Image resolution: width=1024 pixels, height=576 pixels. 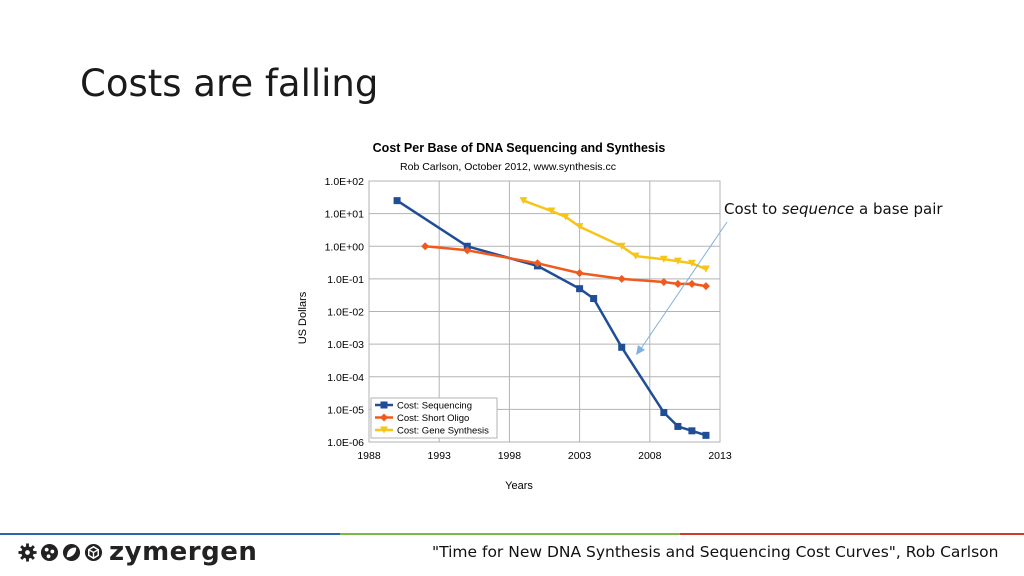 What do you see at coordinates (818, 209) in the screenshot?
I see `callout-emphasis: sequence` at bounding box center [818, 209].